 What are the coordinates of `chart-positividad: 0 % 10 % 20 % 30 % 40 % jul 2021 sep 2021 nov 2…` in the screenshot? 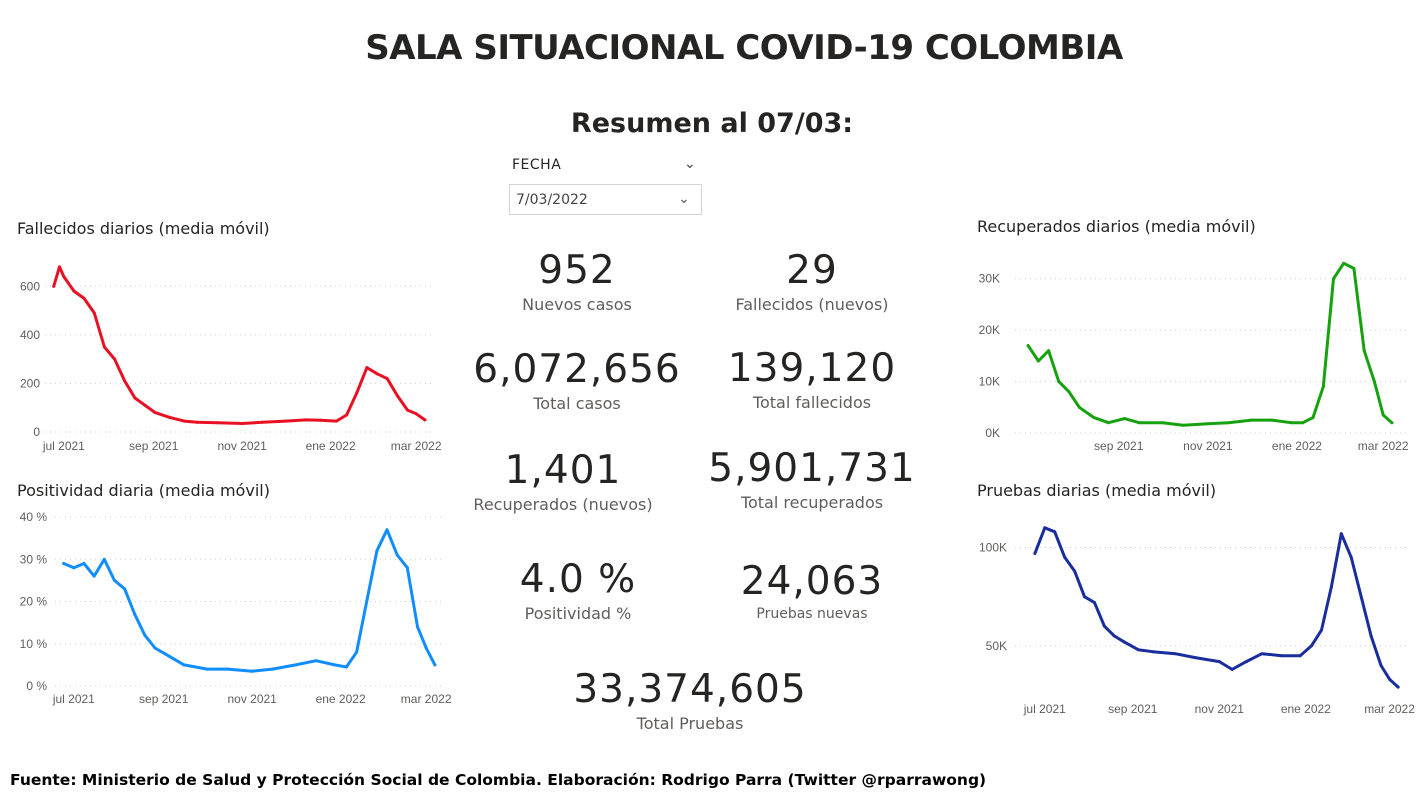 It's located at (236, 608).